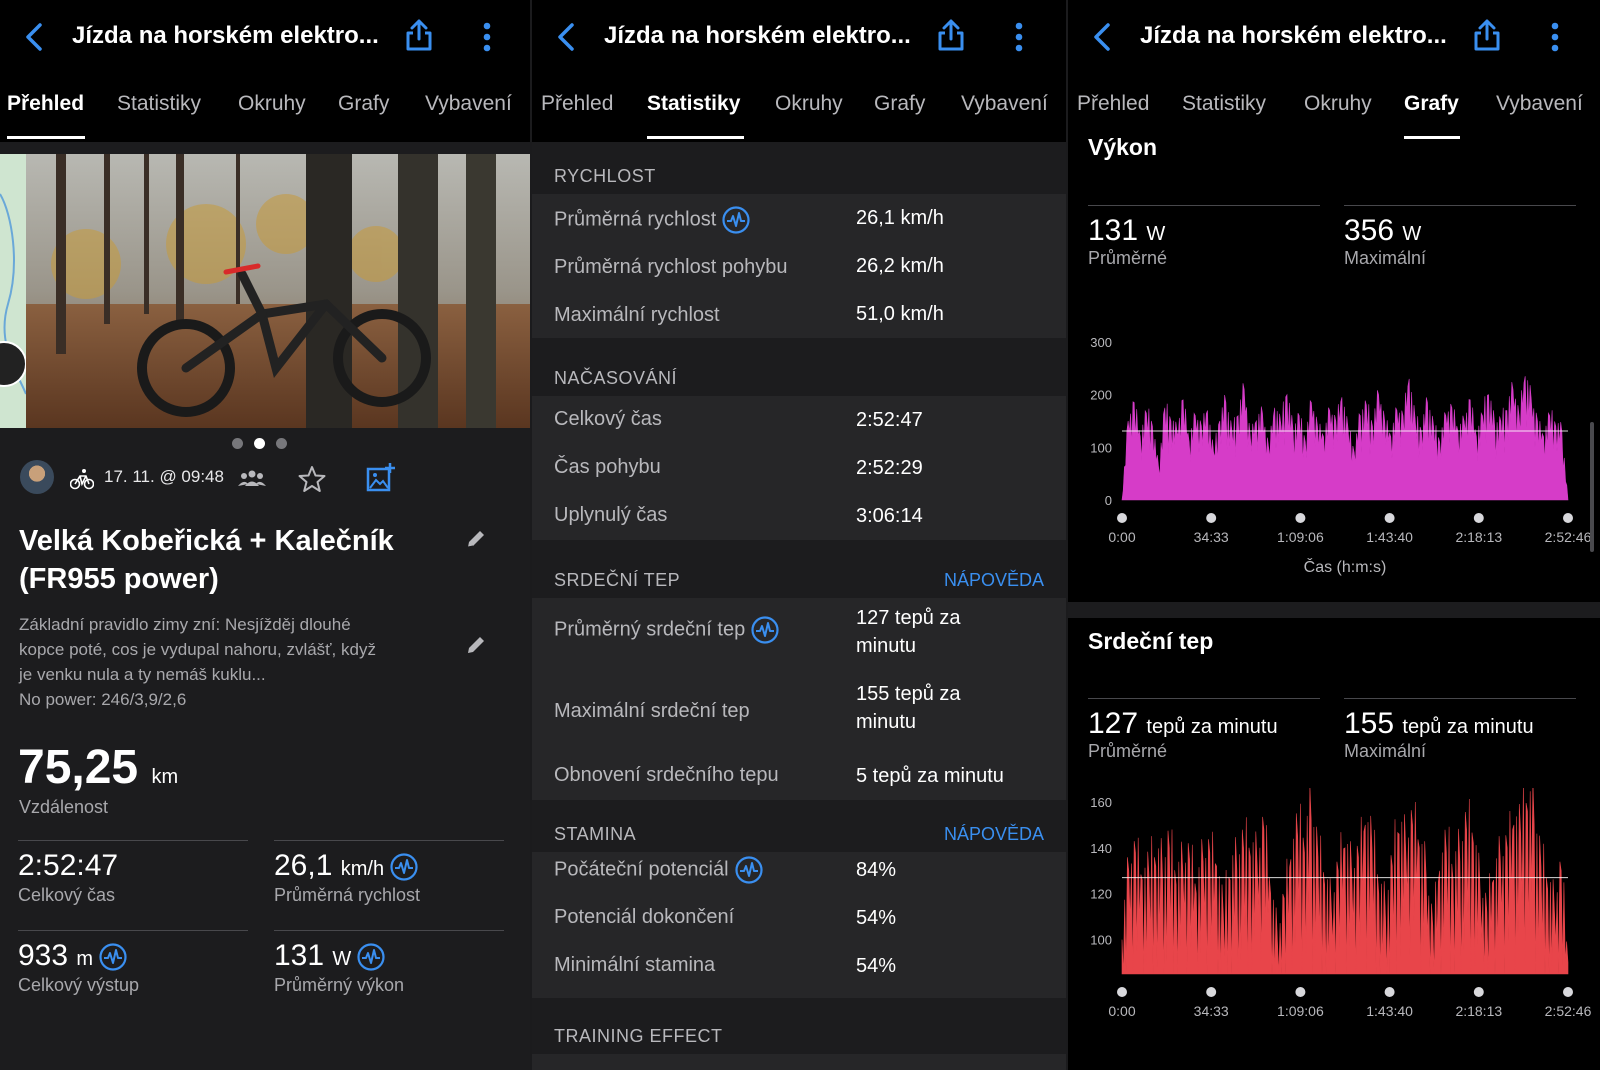  I want to click on stat-avg-power: 131 W Průměrný výkon, so click(389, 963).